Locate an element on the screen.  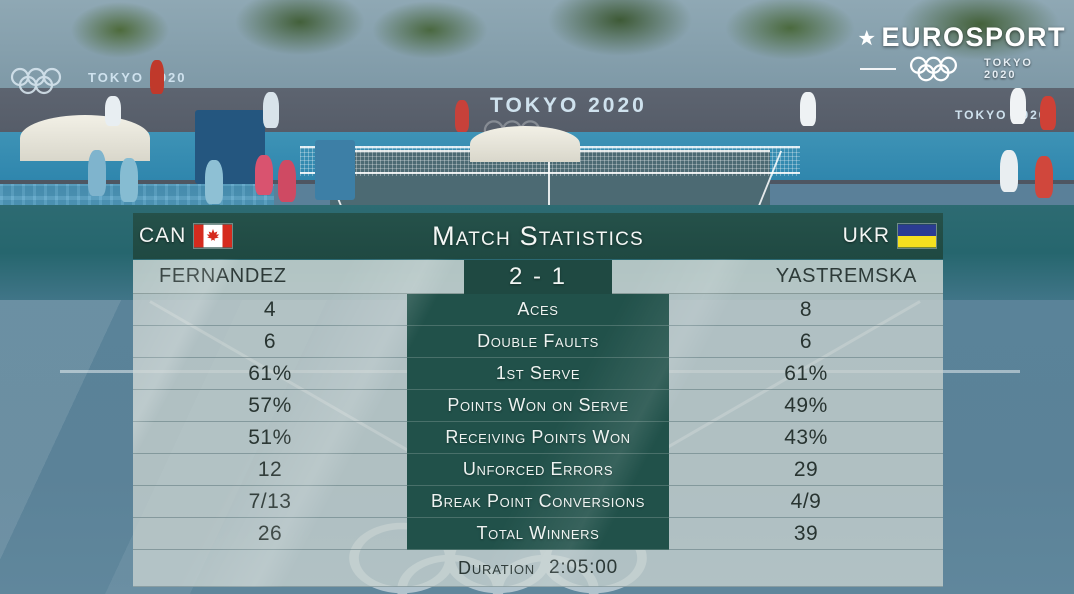
stat-row: 7/13 Break Point Conversions 4/9 is located at coordinates (538, 502).